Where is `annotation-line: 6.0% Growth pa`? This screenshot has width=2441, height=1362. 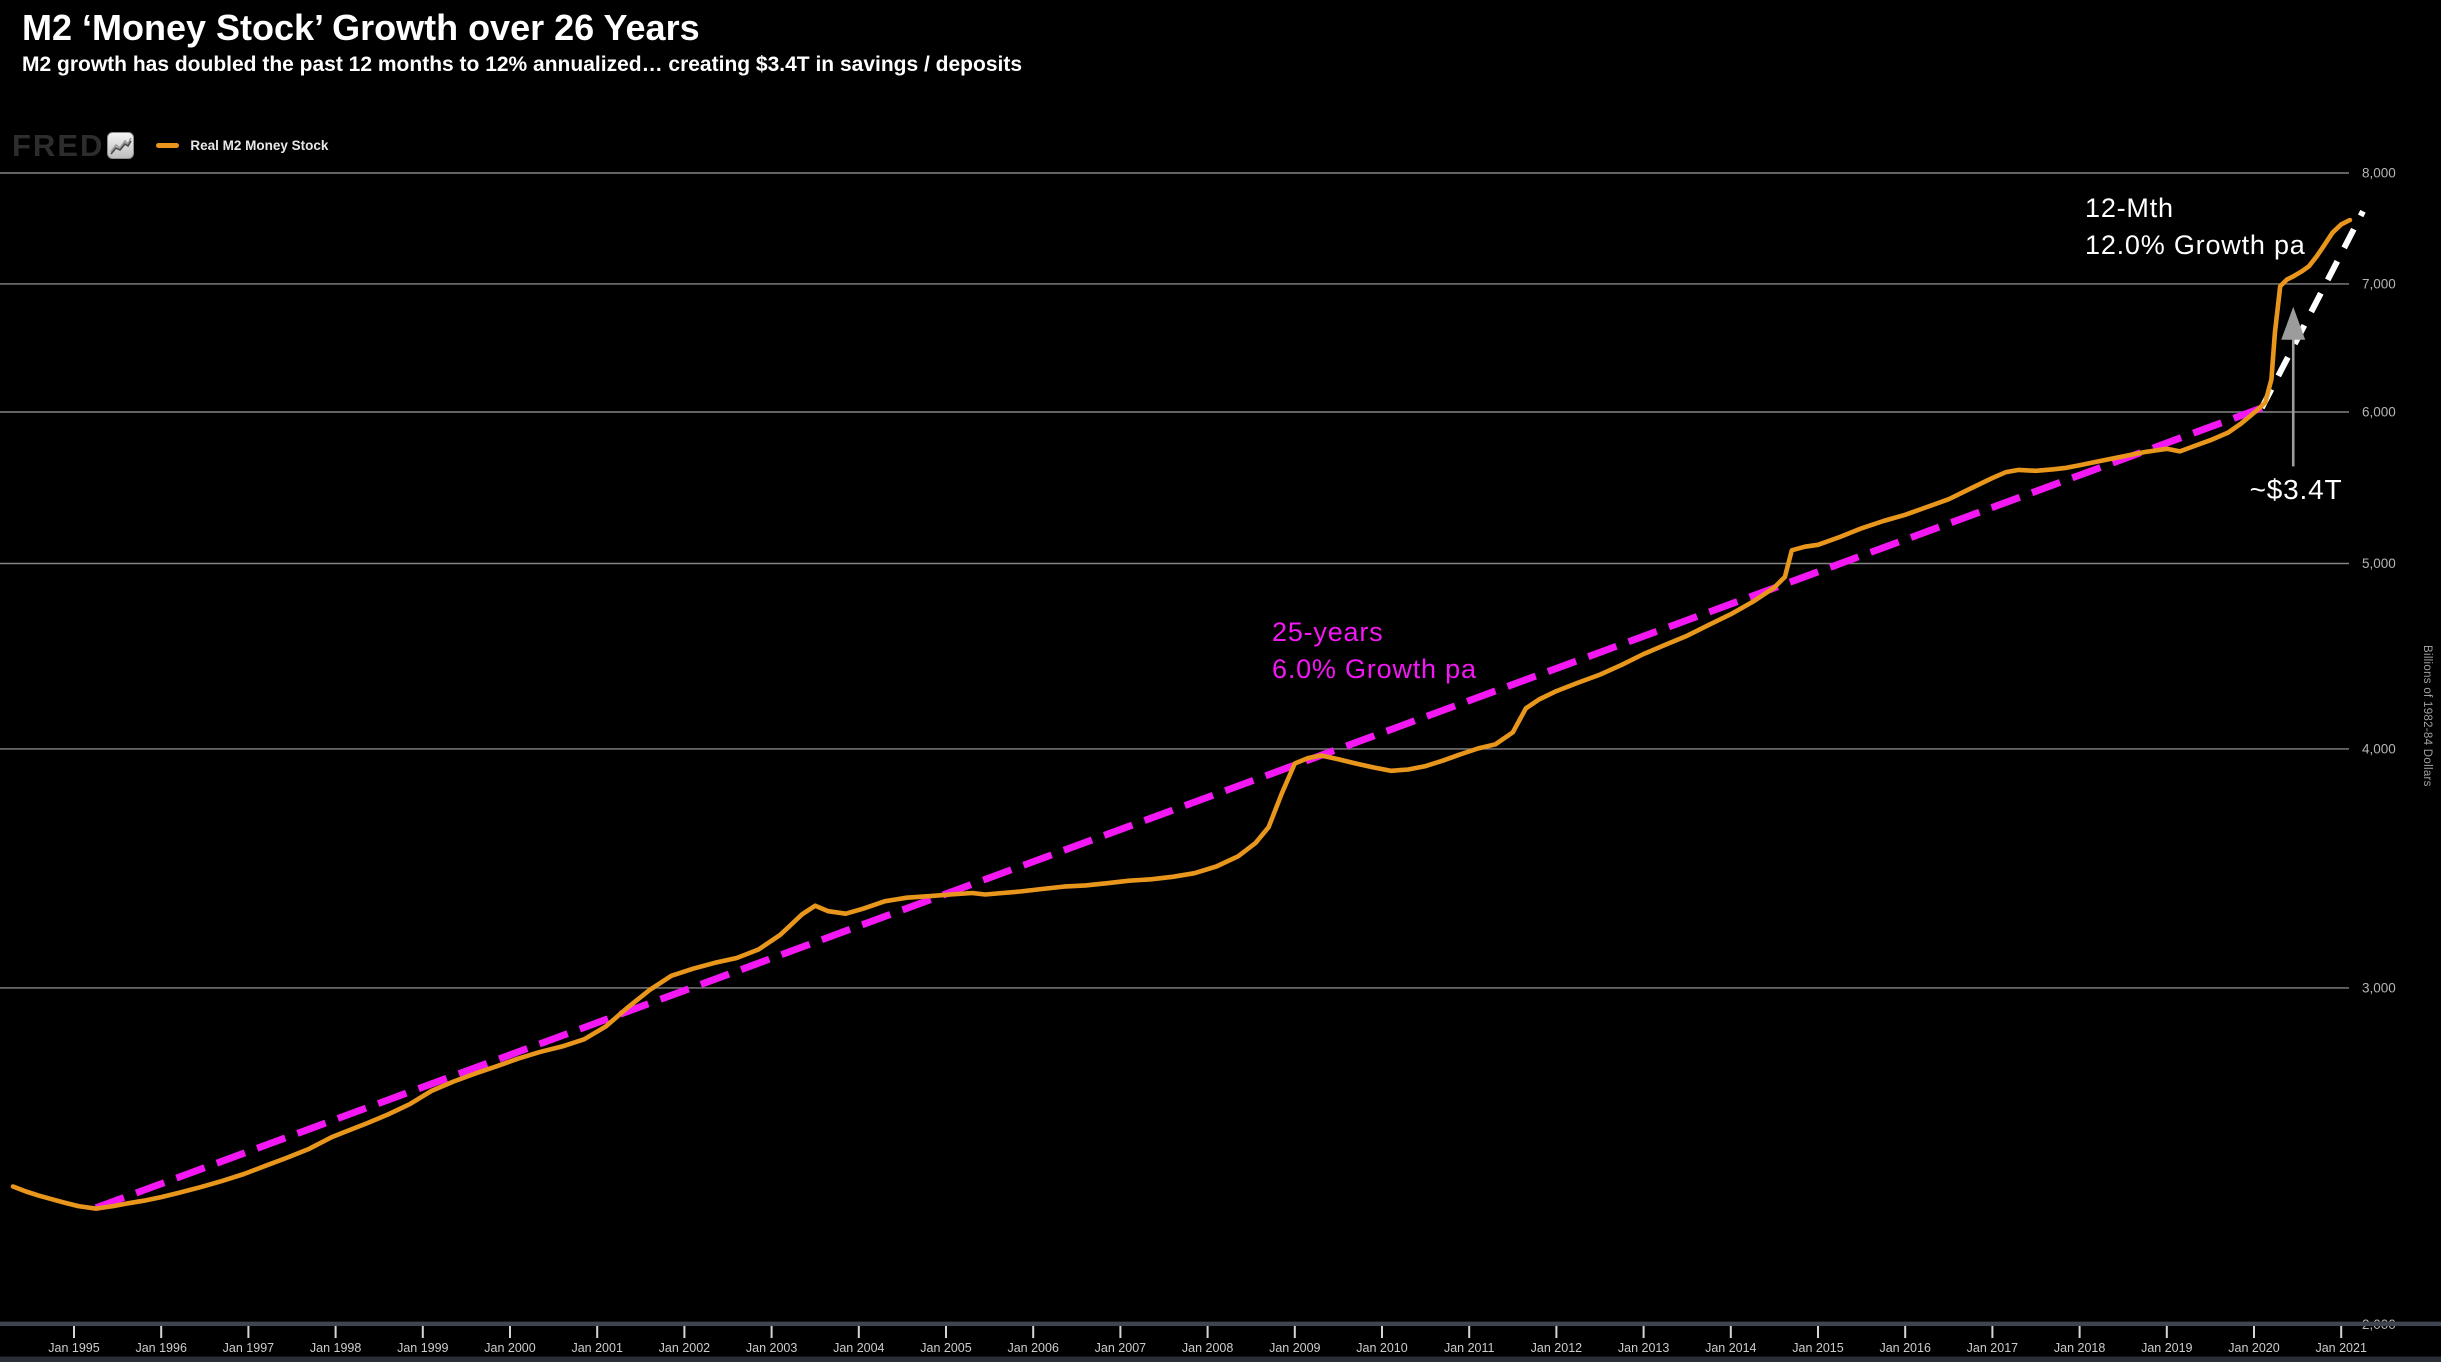 annotation-line: 6.0% Growth pa is located at coordinates (1374, 669).